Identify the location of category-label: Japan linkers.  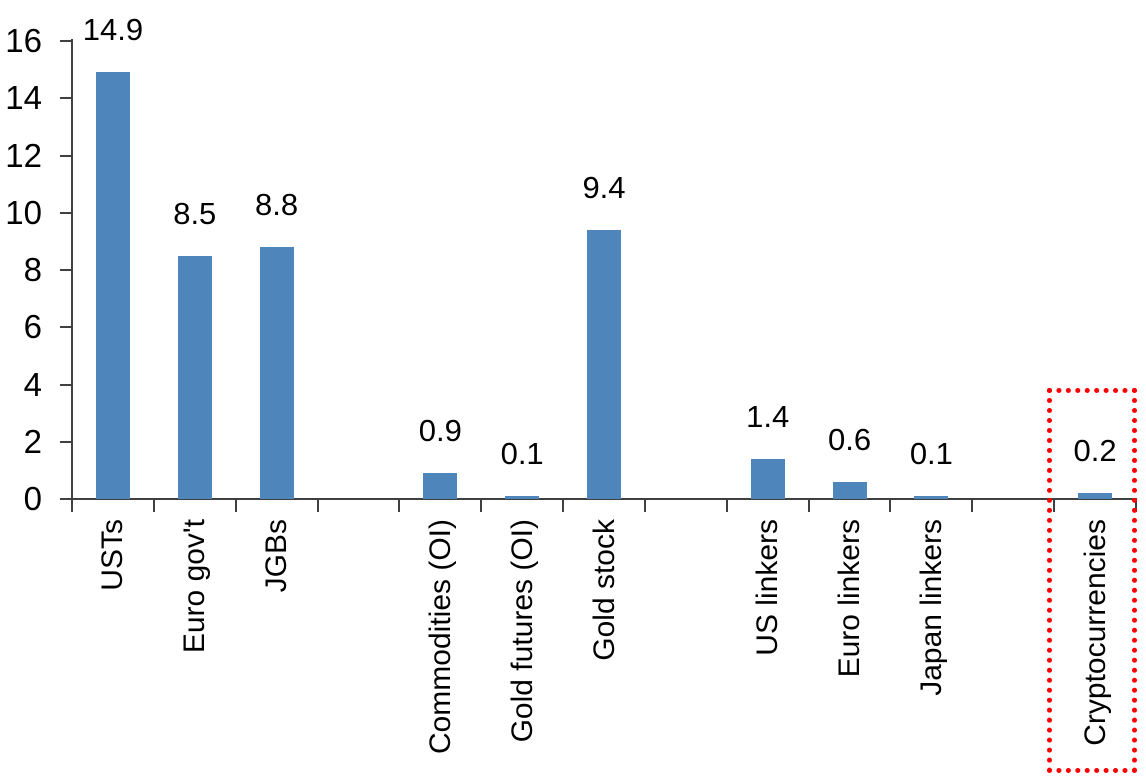
(931, 607).